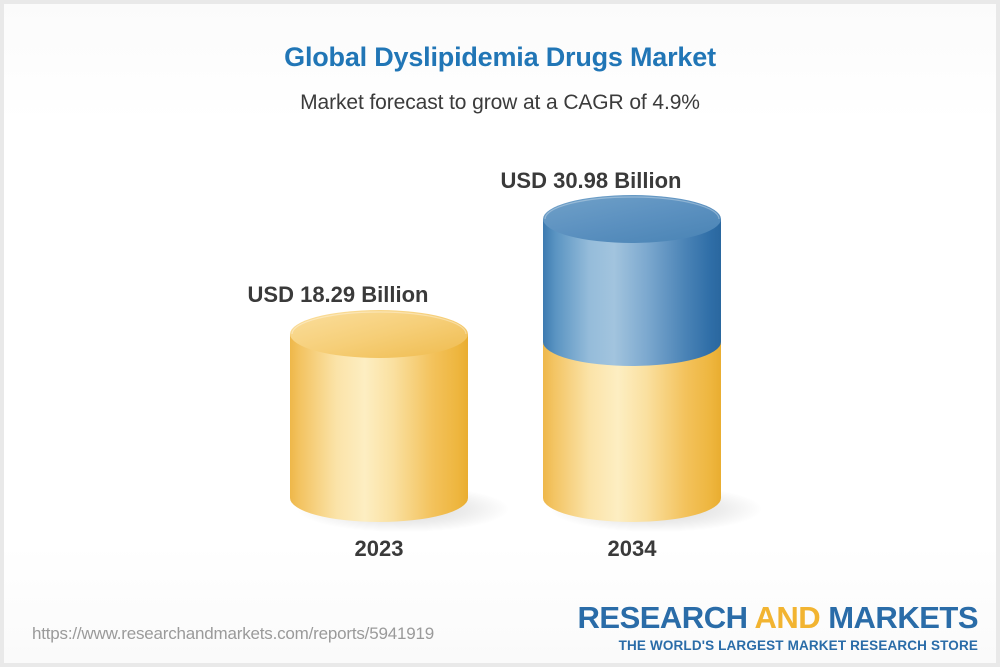 This screenshot has height=667, width=1000. I want to click on bar-cylinder-2023, so click(379, 416).